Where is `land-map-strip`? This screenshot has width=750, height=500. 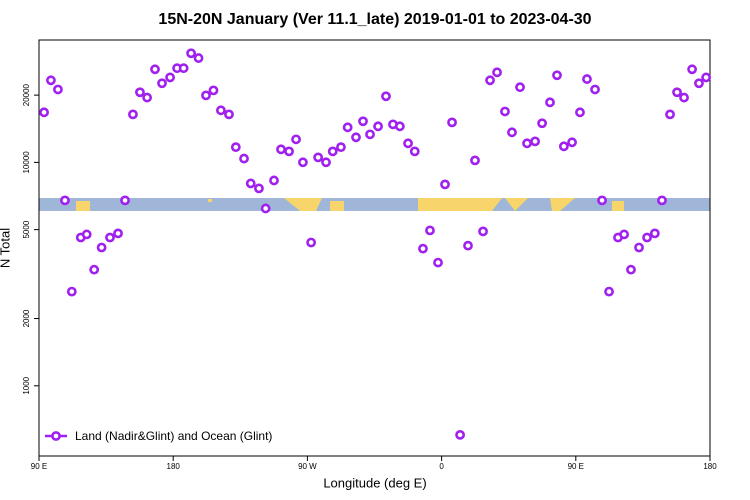 land-map-strip is located at coordinates (374, 204).